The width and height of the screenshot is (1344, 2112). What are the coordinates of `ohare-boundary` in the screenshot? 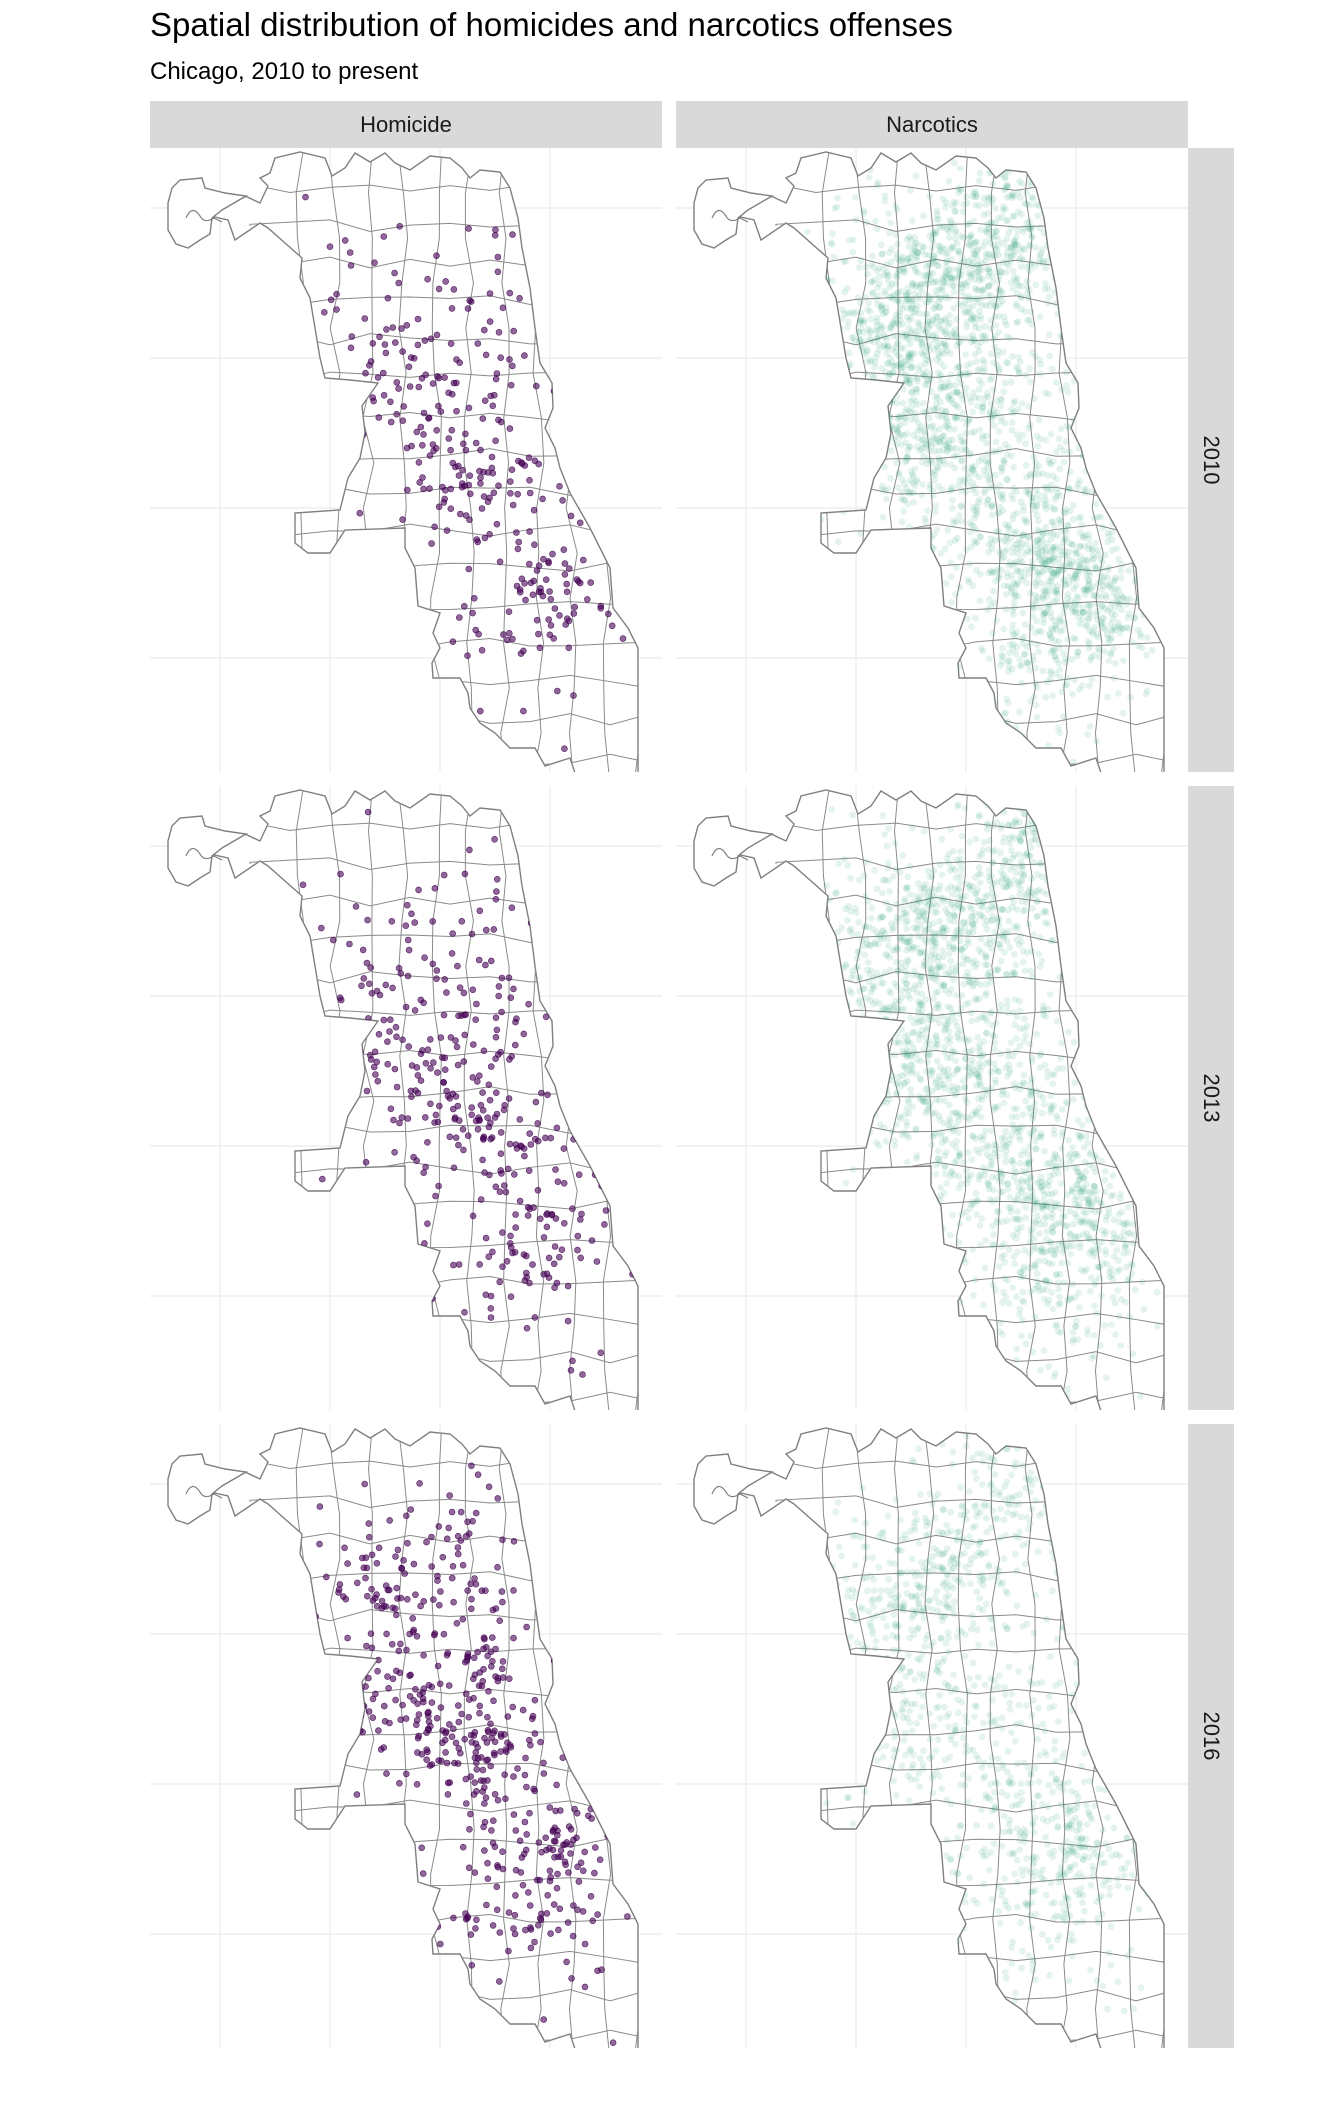 It's located at (734, 851).